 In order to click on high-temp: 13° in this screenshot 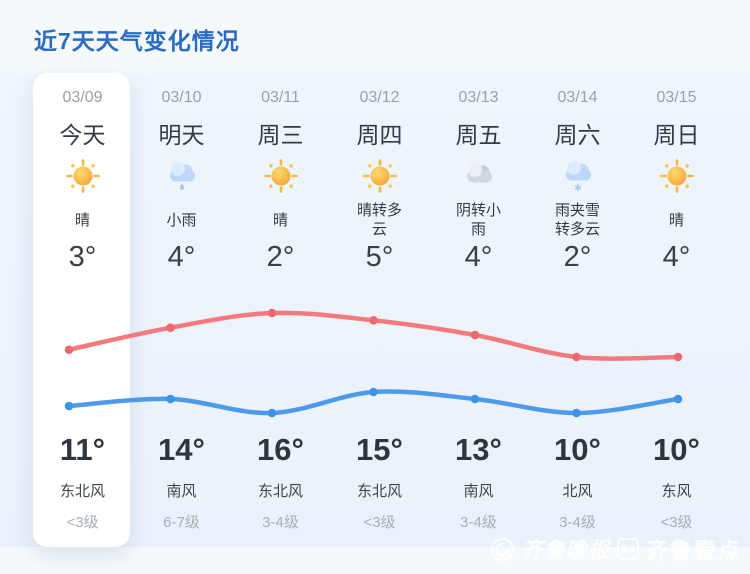, I will do `click(478, 449)`.